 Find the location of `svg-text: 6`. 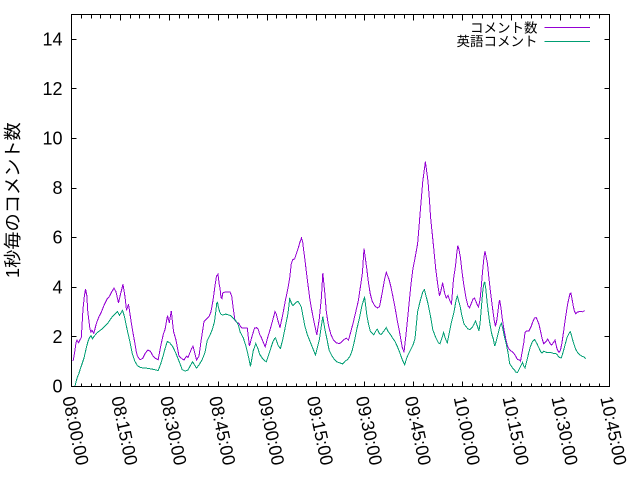

svg-text: 6 is located at coordinates (57, 238).